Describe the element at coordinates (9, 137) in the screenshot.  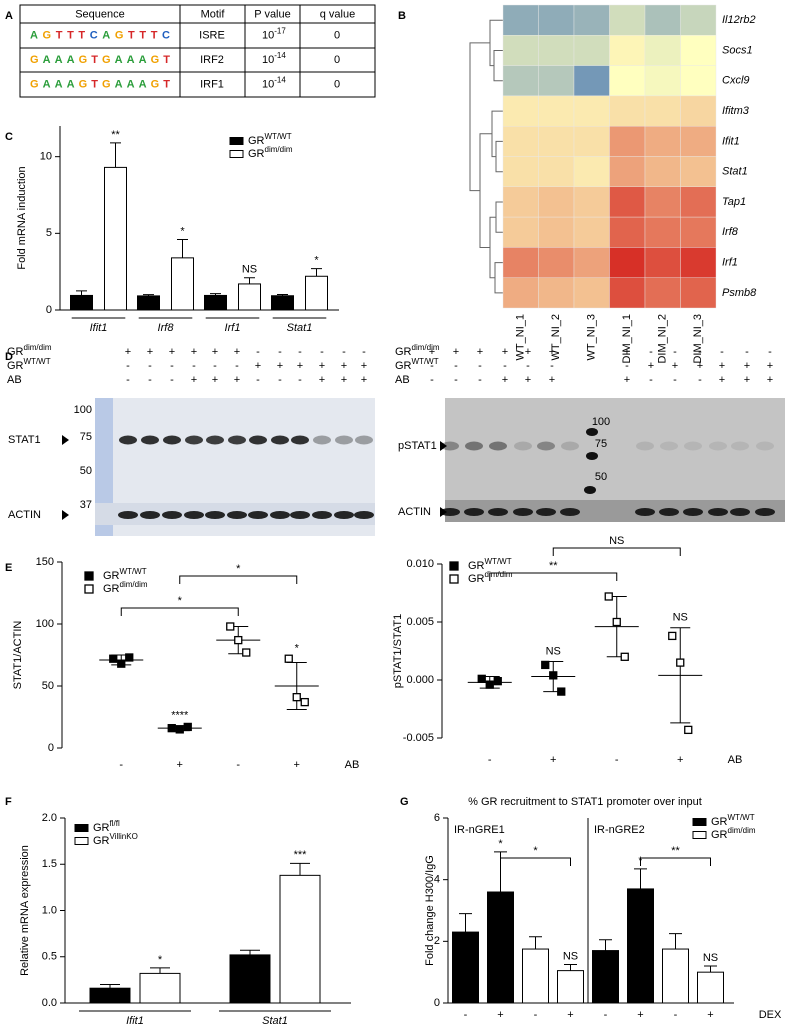
I see `panel-label: C` at that location.